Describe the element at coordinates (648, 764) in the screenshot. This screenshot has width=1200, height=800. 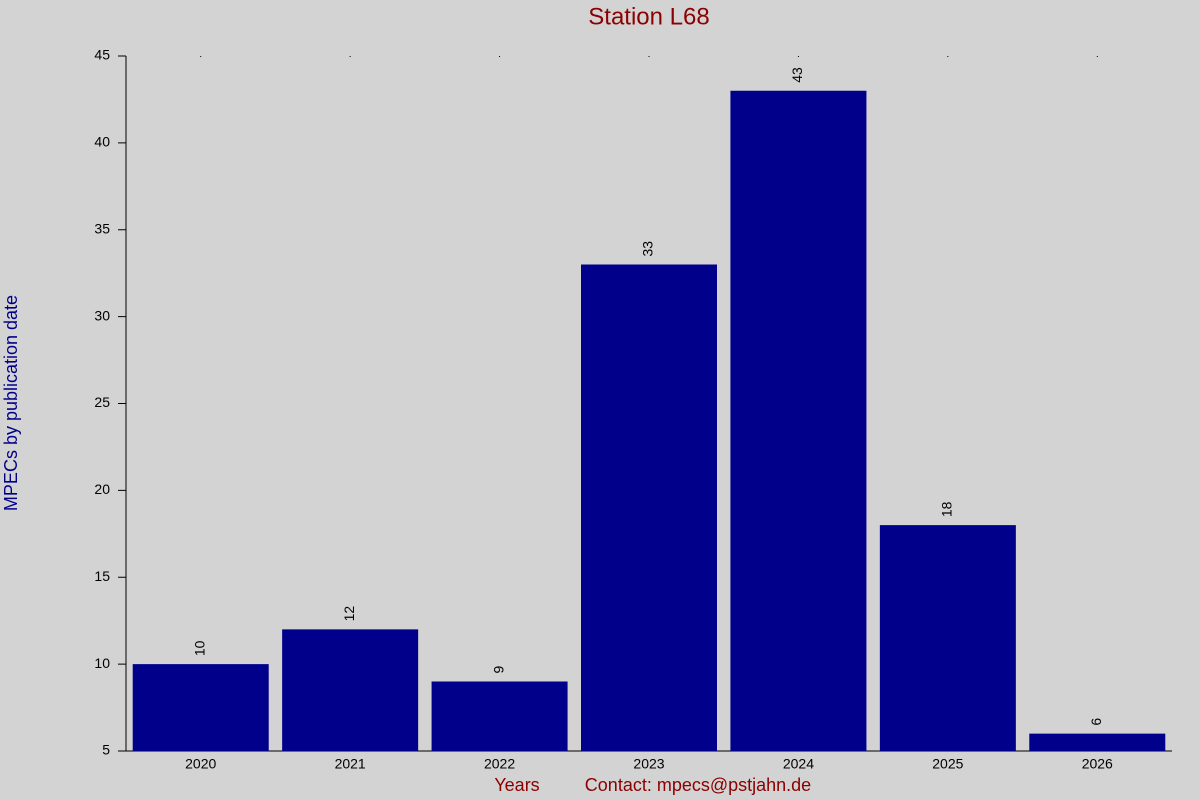
I see `x-tick-label: 2023` at that location.